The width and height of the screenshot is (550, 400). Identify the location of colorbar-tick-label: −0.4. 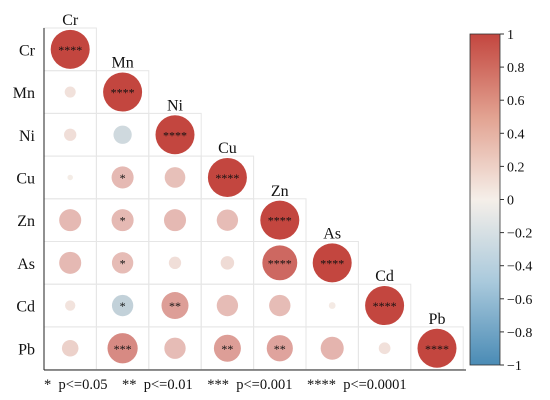
(519, 267).